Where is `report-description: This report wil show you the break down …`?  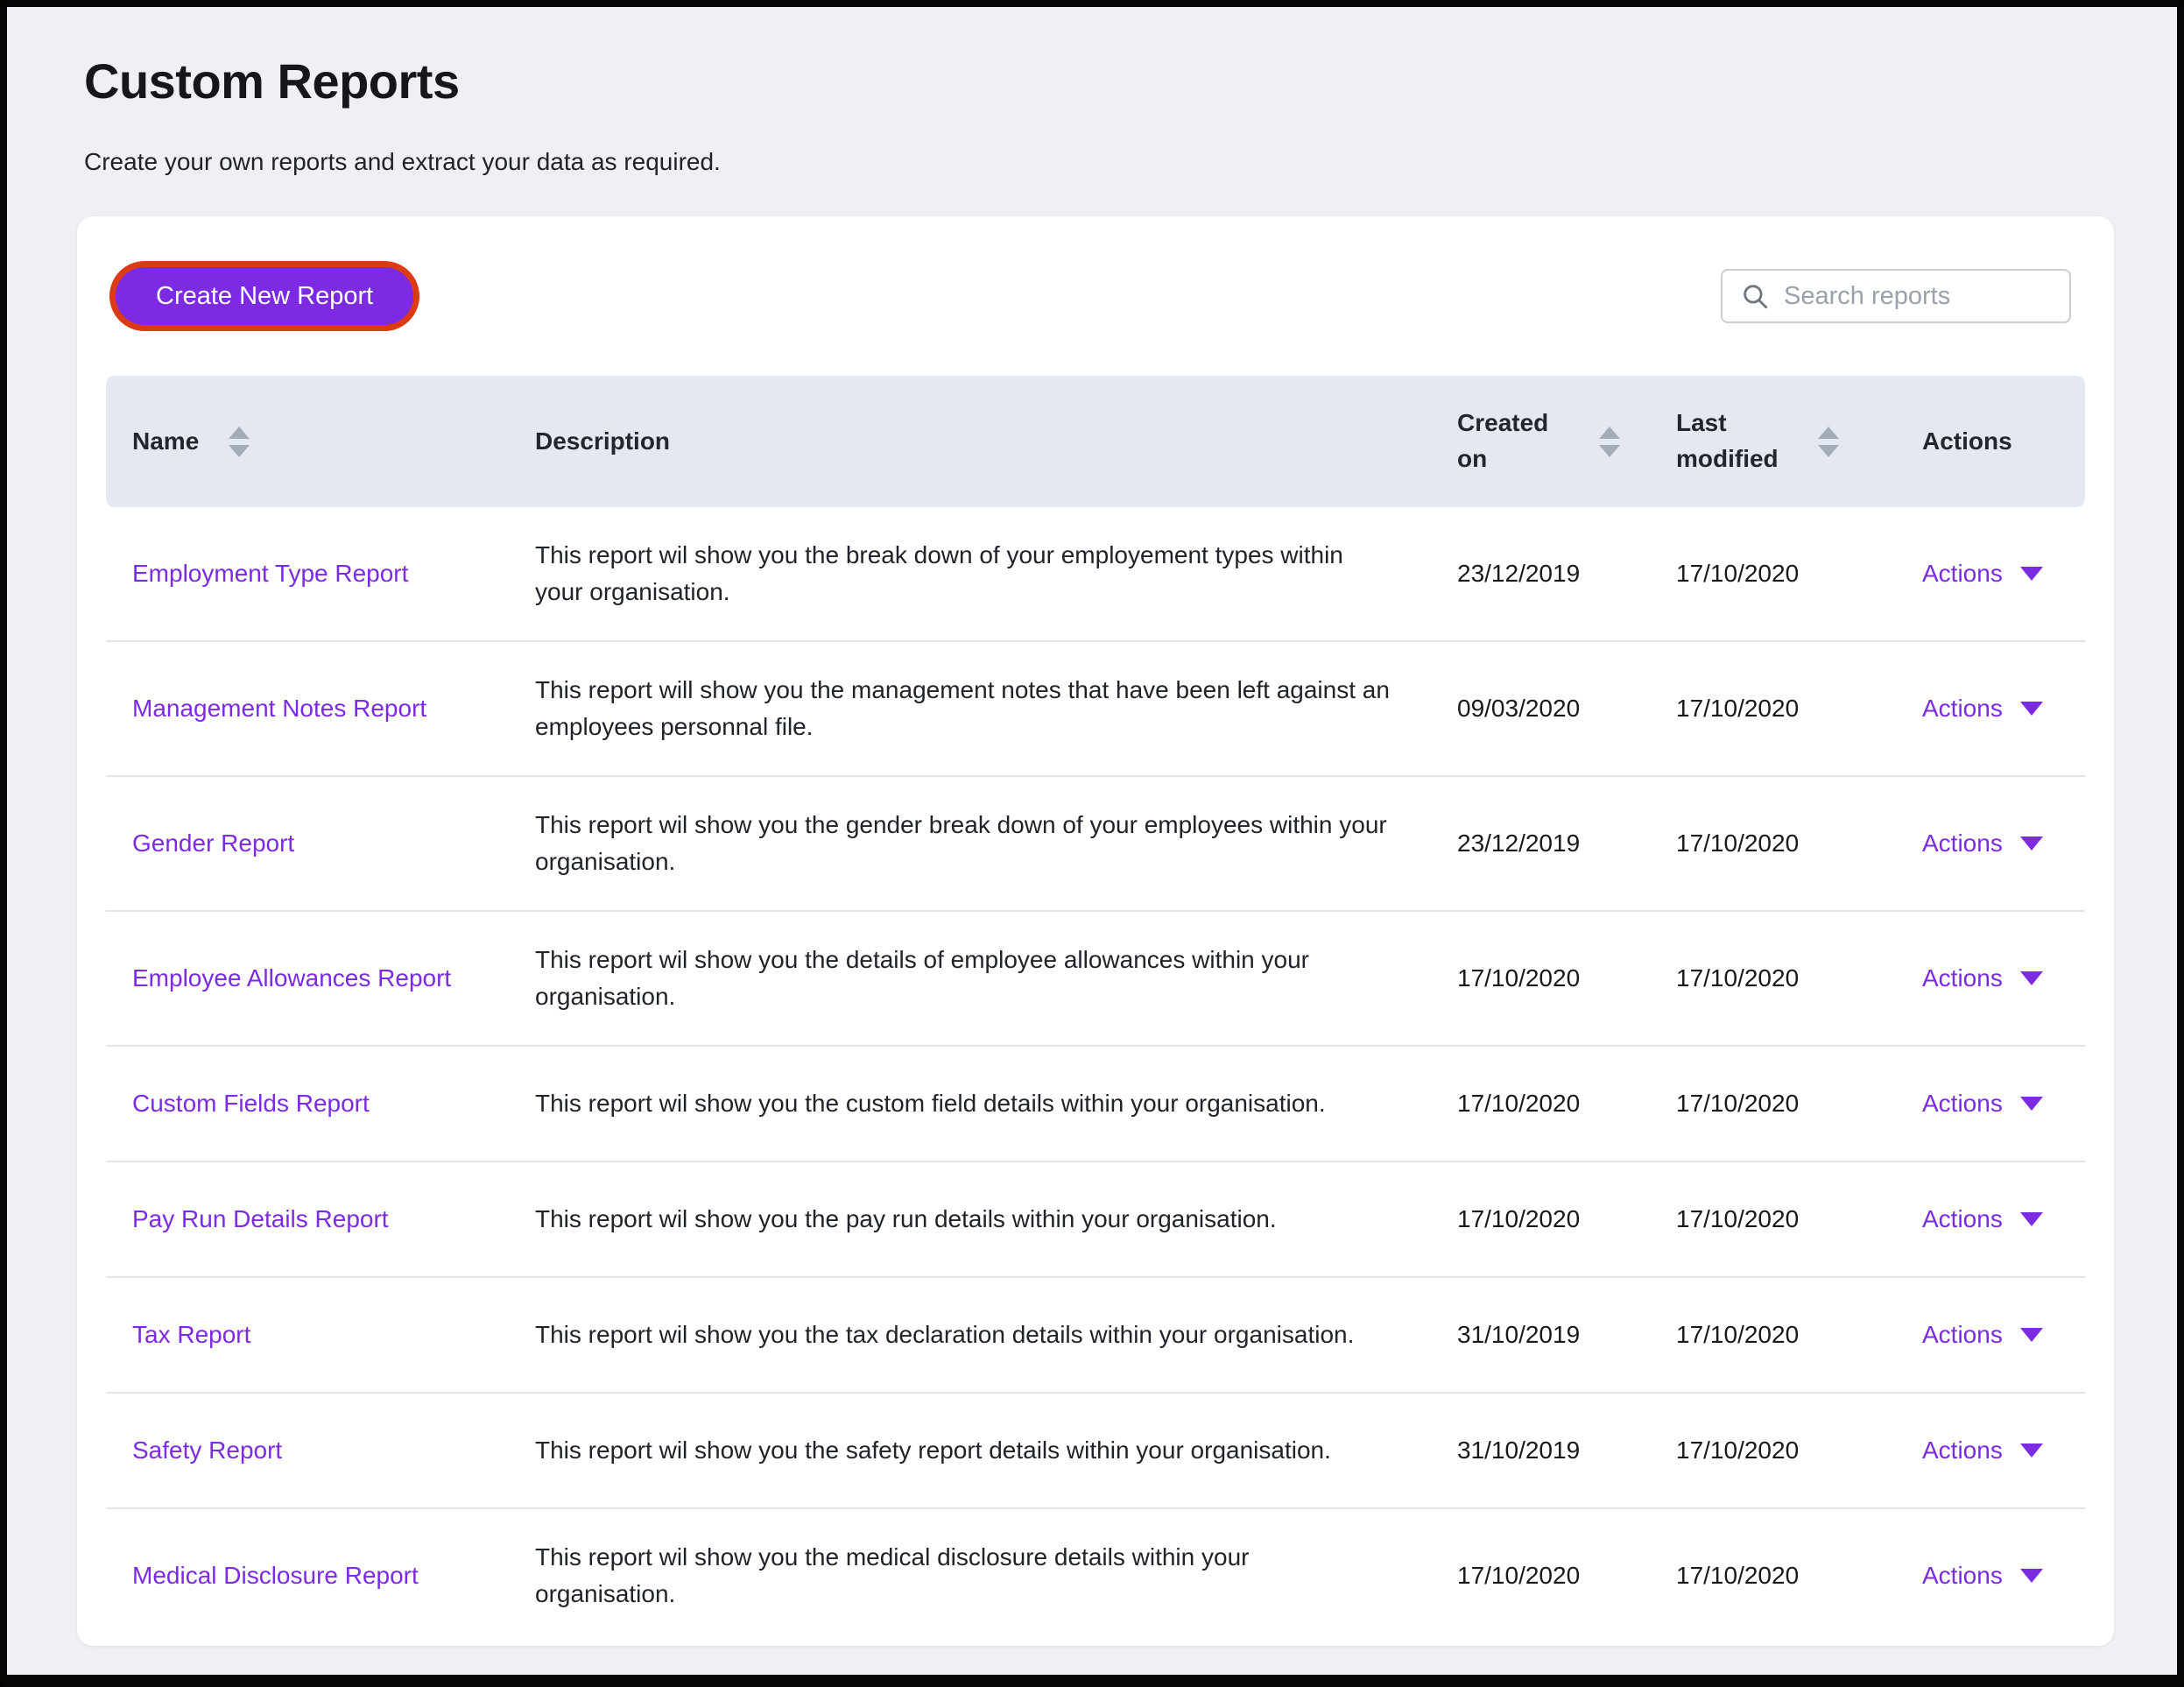
report-description: This report wil show you the break down … is located at coordinates (939, 573).